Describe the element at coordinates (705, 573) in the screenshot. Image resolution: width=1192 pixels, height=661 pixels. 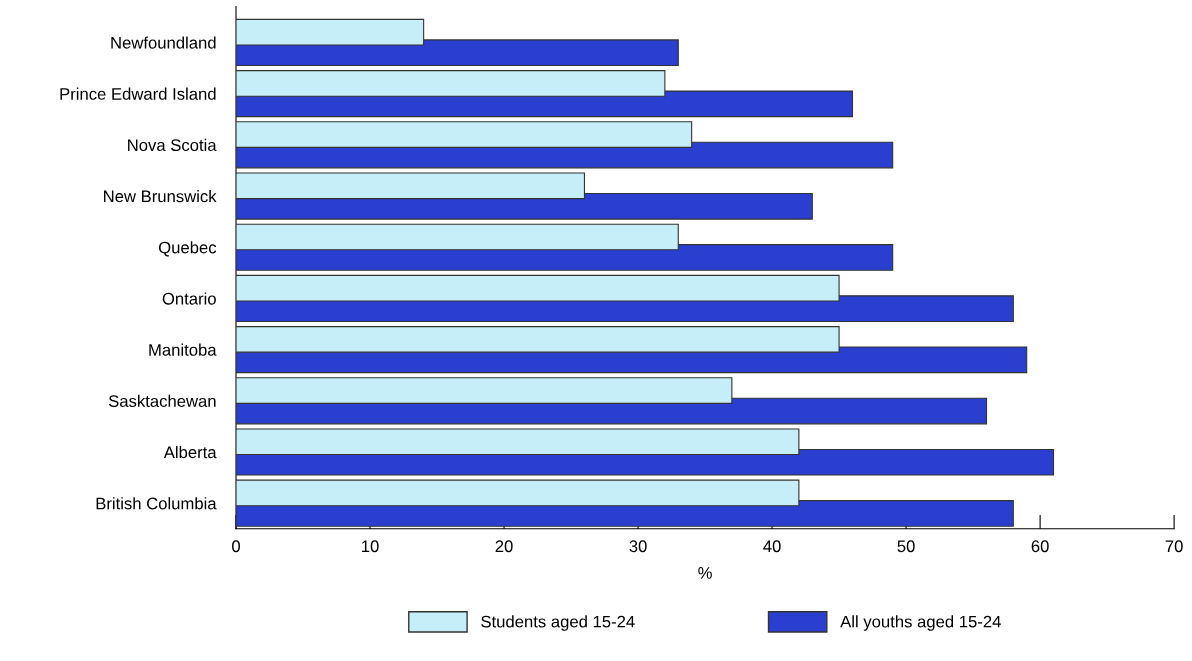
I see `x-axis-title: %` at that location.